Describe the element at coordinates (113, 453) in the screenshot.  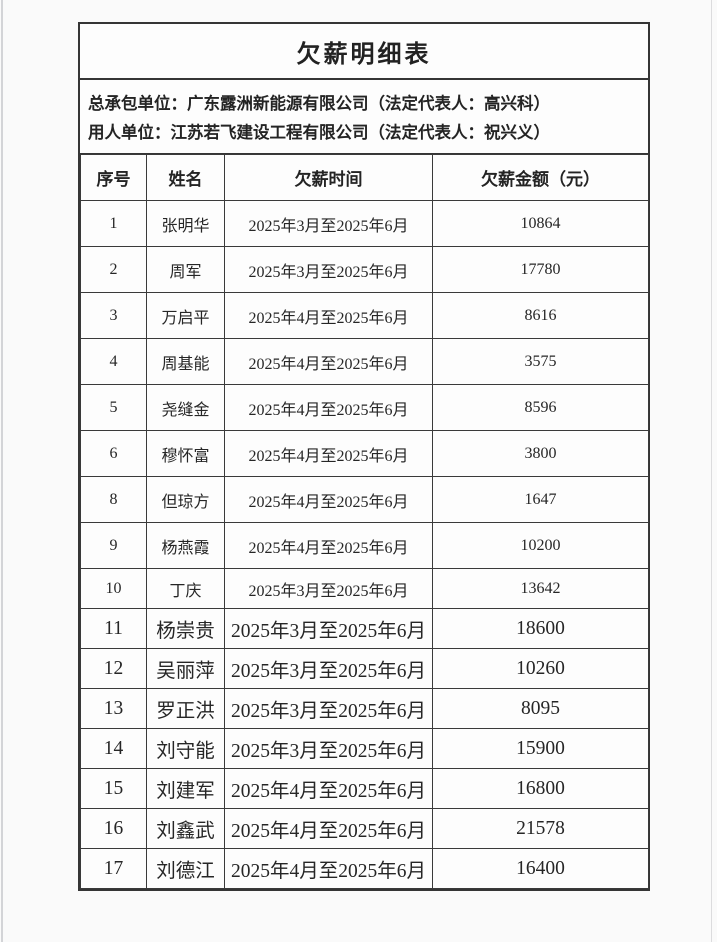
I see `cell-seq: 6` at that location.